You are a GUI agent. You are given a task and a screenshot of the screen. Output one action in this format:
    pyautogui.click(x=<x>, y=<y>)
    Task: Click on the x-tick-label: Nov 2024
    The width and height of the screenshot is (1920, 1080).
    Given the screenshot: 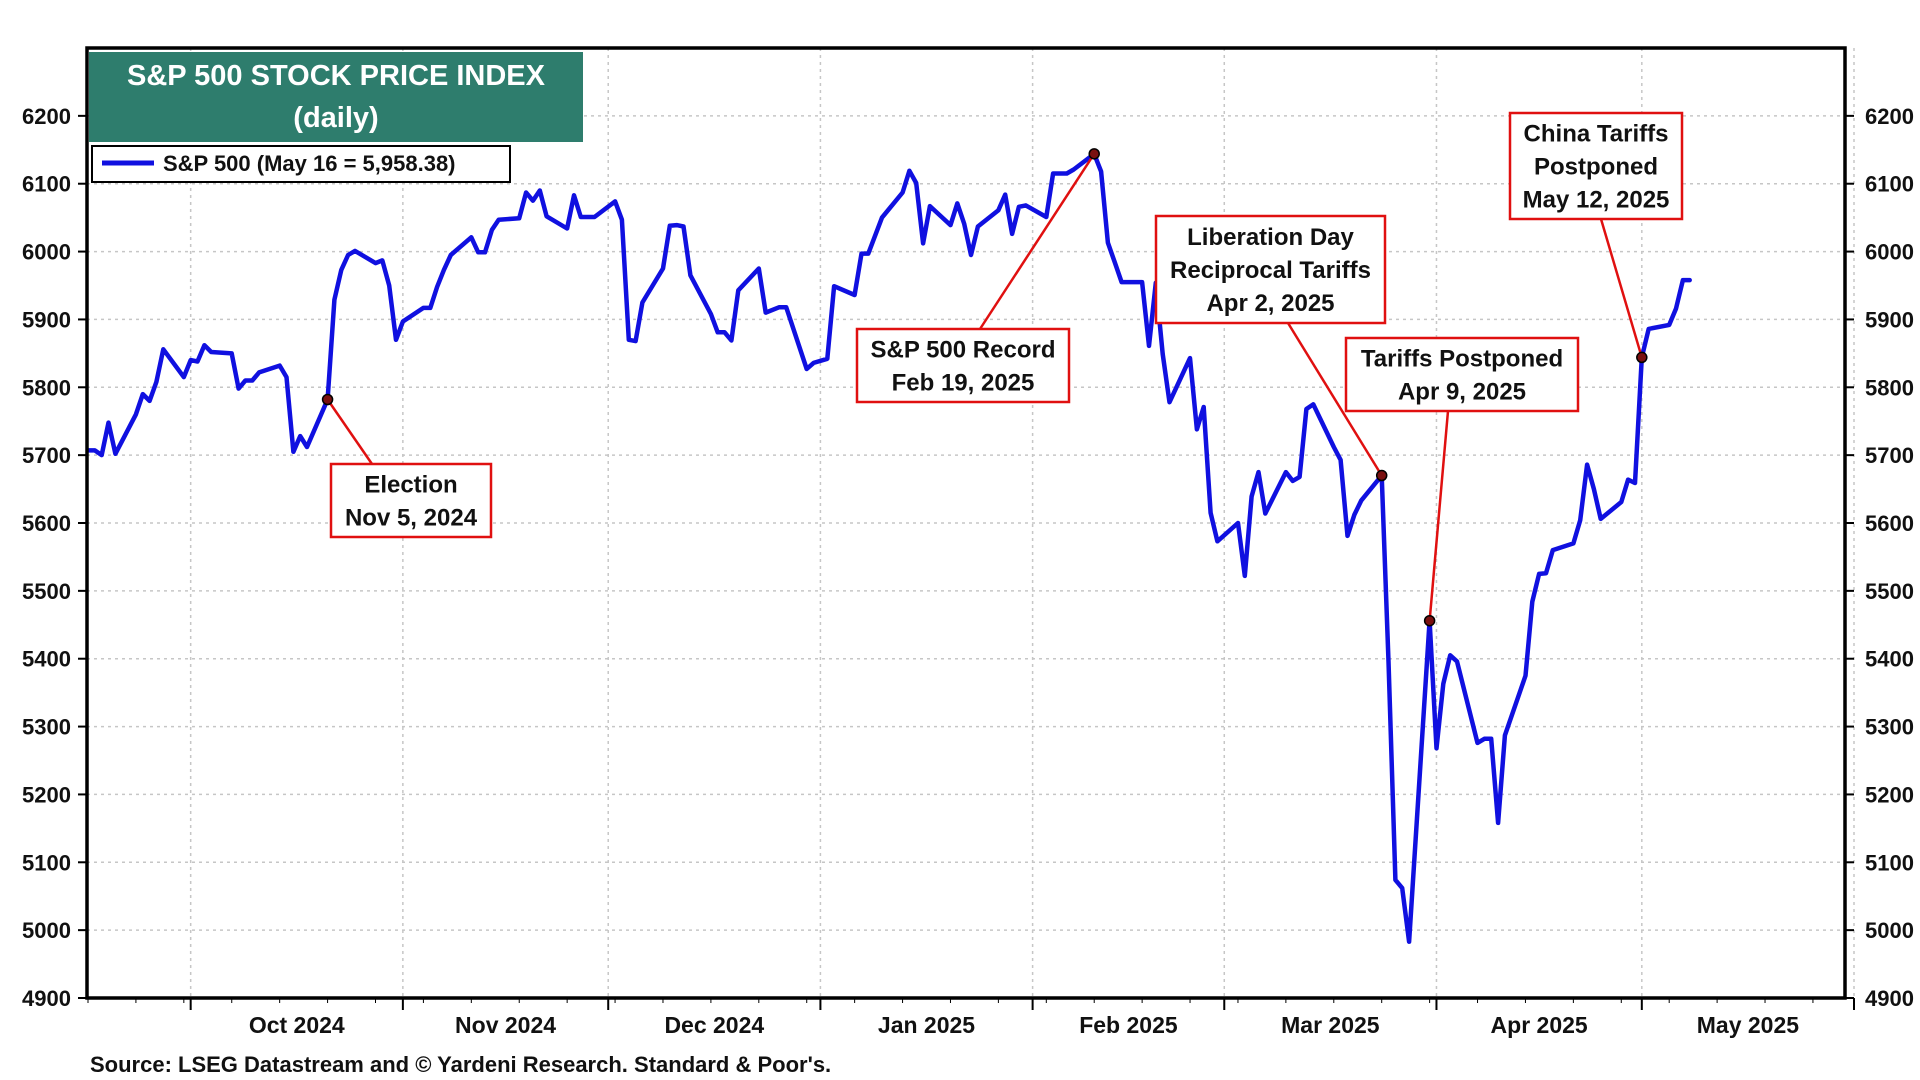 What is the action you would take?
    pyautogui.click(x=505, y=1025)
    